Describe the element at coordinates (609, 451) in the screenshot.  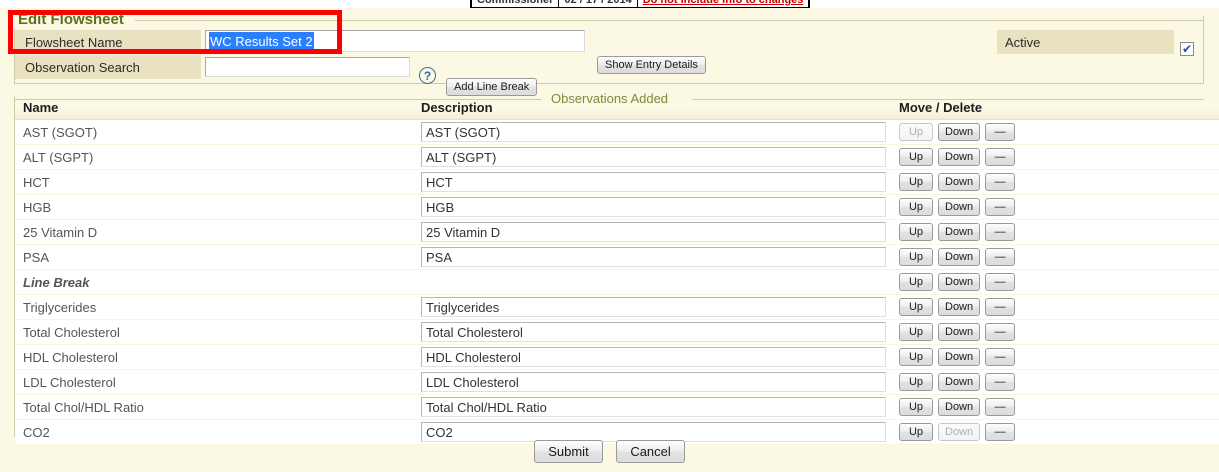
I see `form-footer: Submit Cancel` at that location.